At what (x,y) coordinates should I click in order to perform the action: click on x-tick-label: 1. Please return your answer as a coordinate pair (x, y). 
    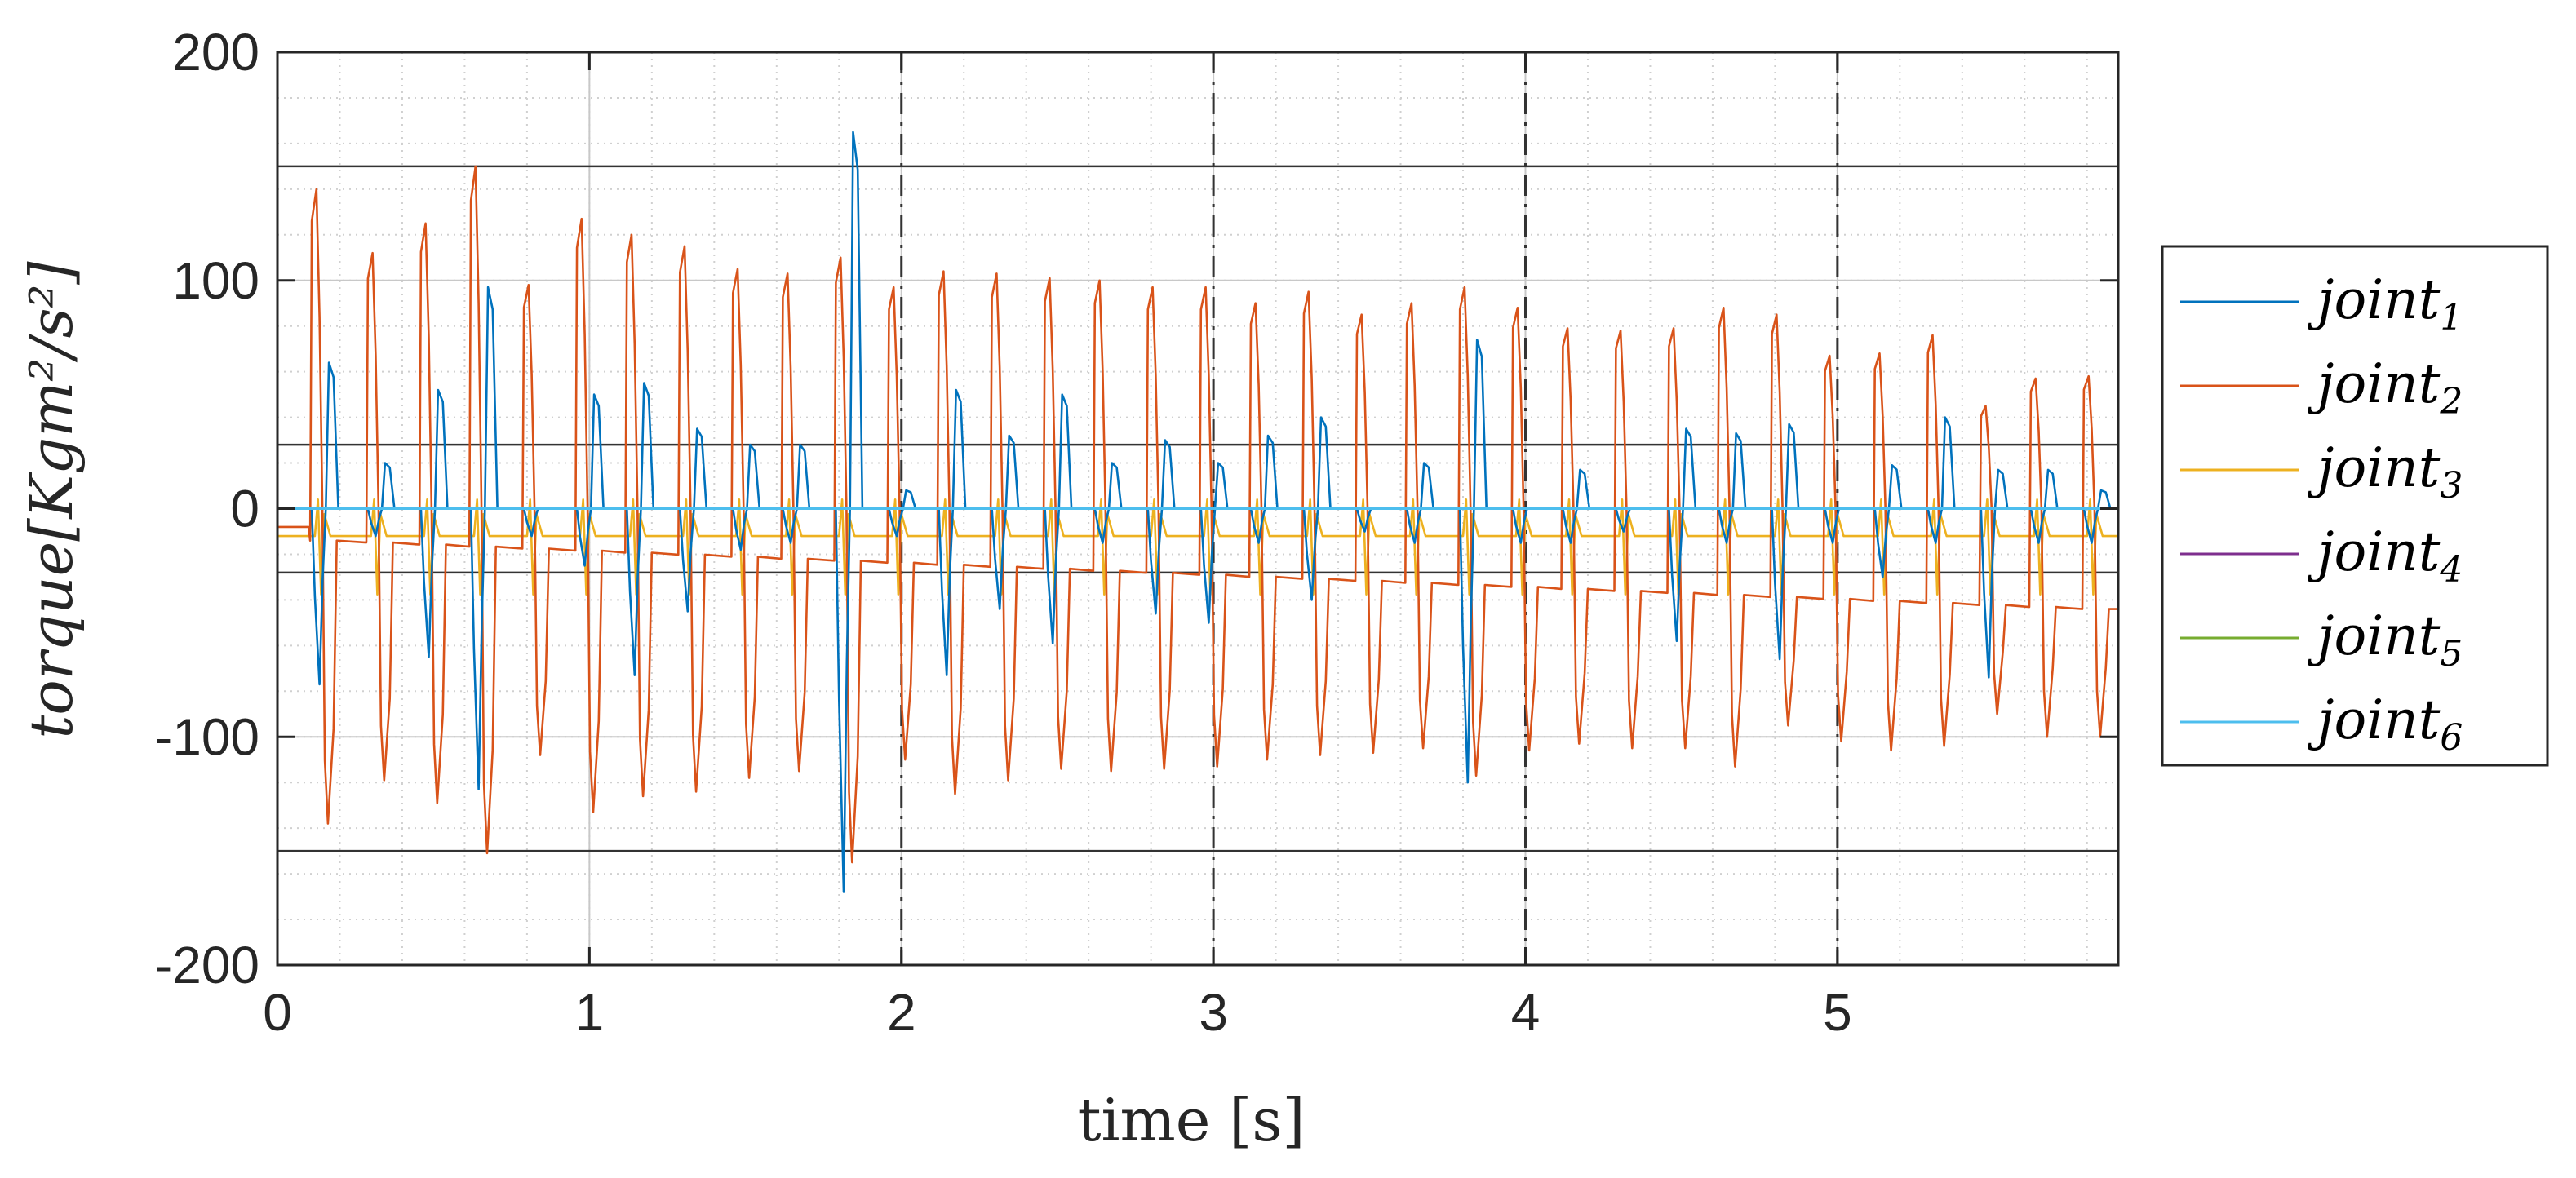
    Looking at the image, I should click on (590, 1013).